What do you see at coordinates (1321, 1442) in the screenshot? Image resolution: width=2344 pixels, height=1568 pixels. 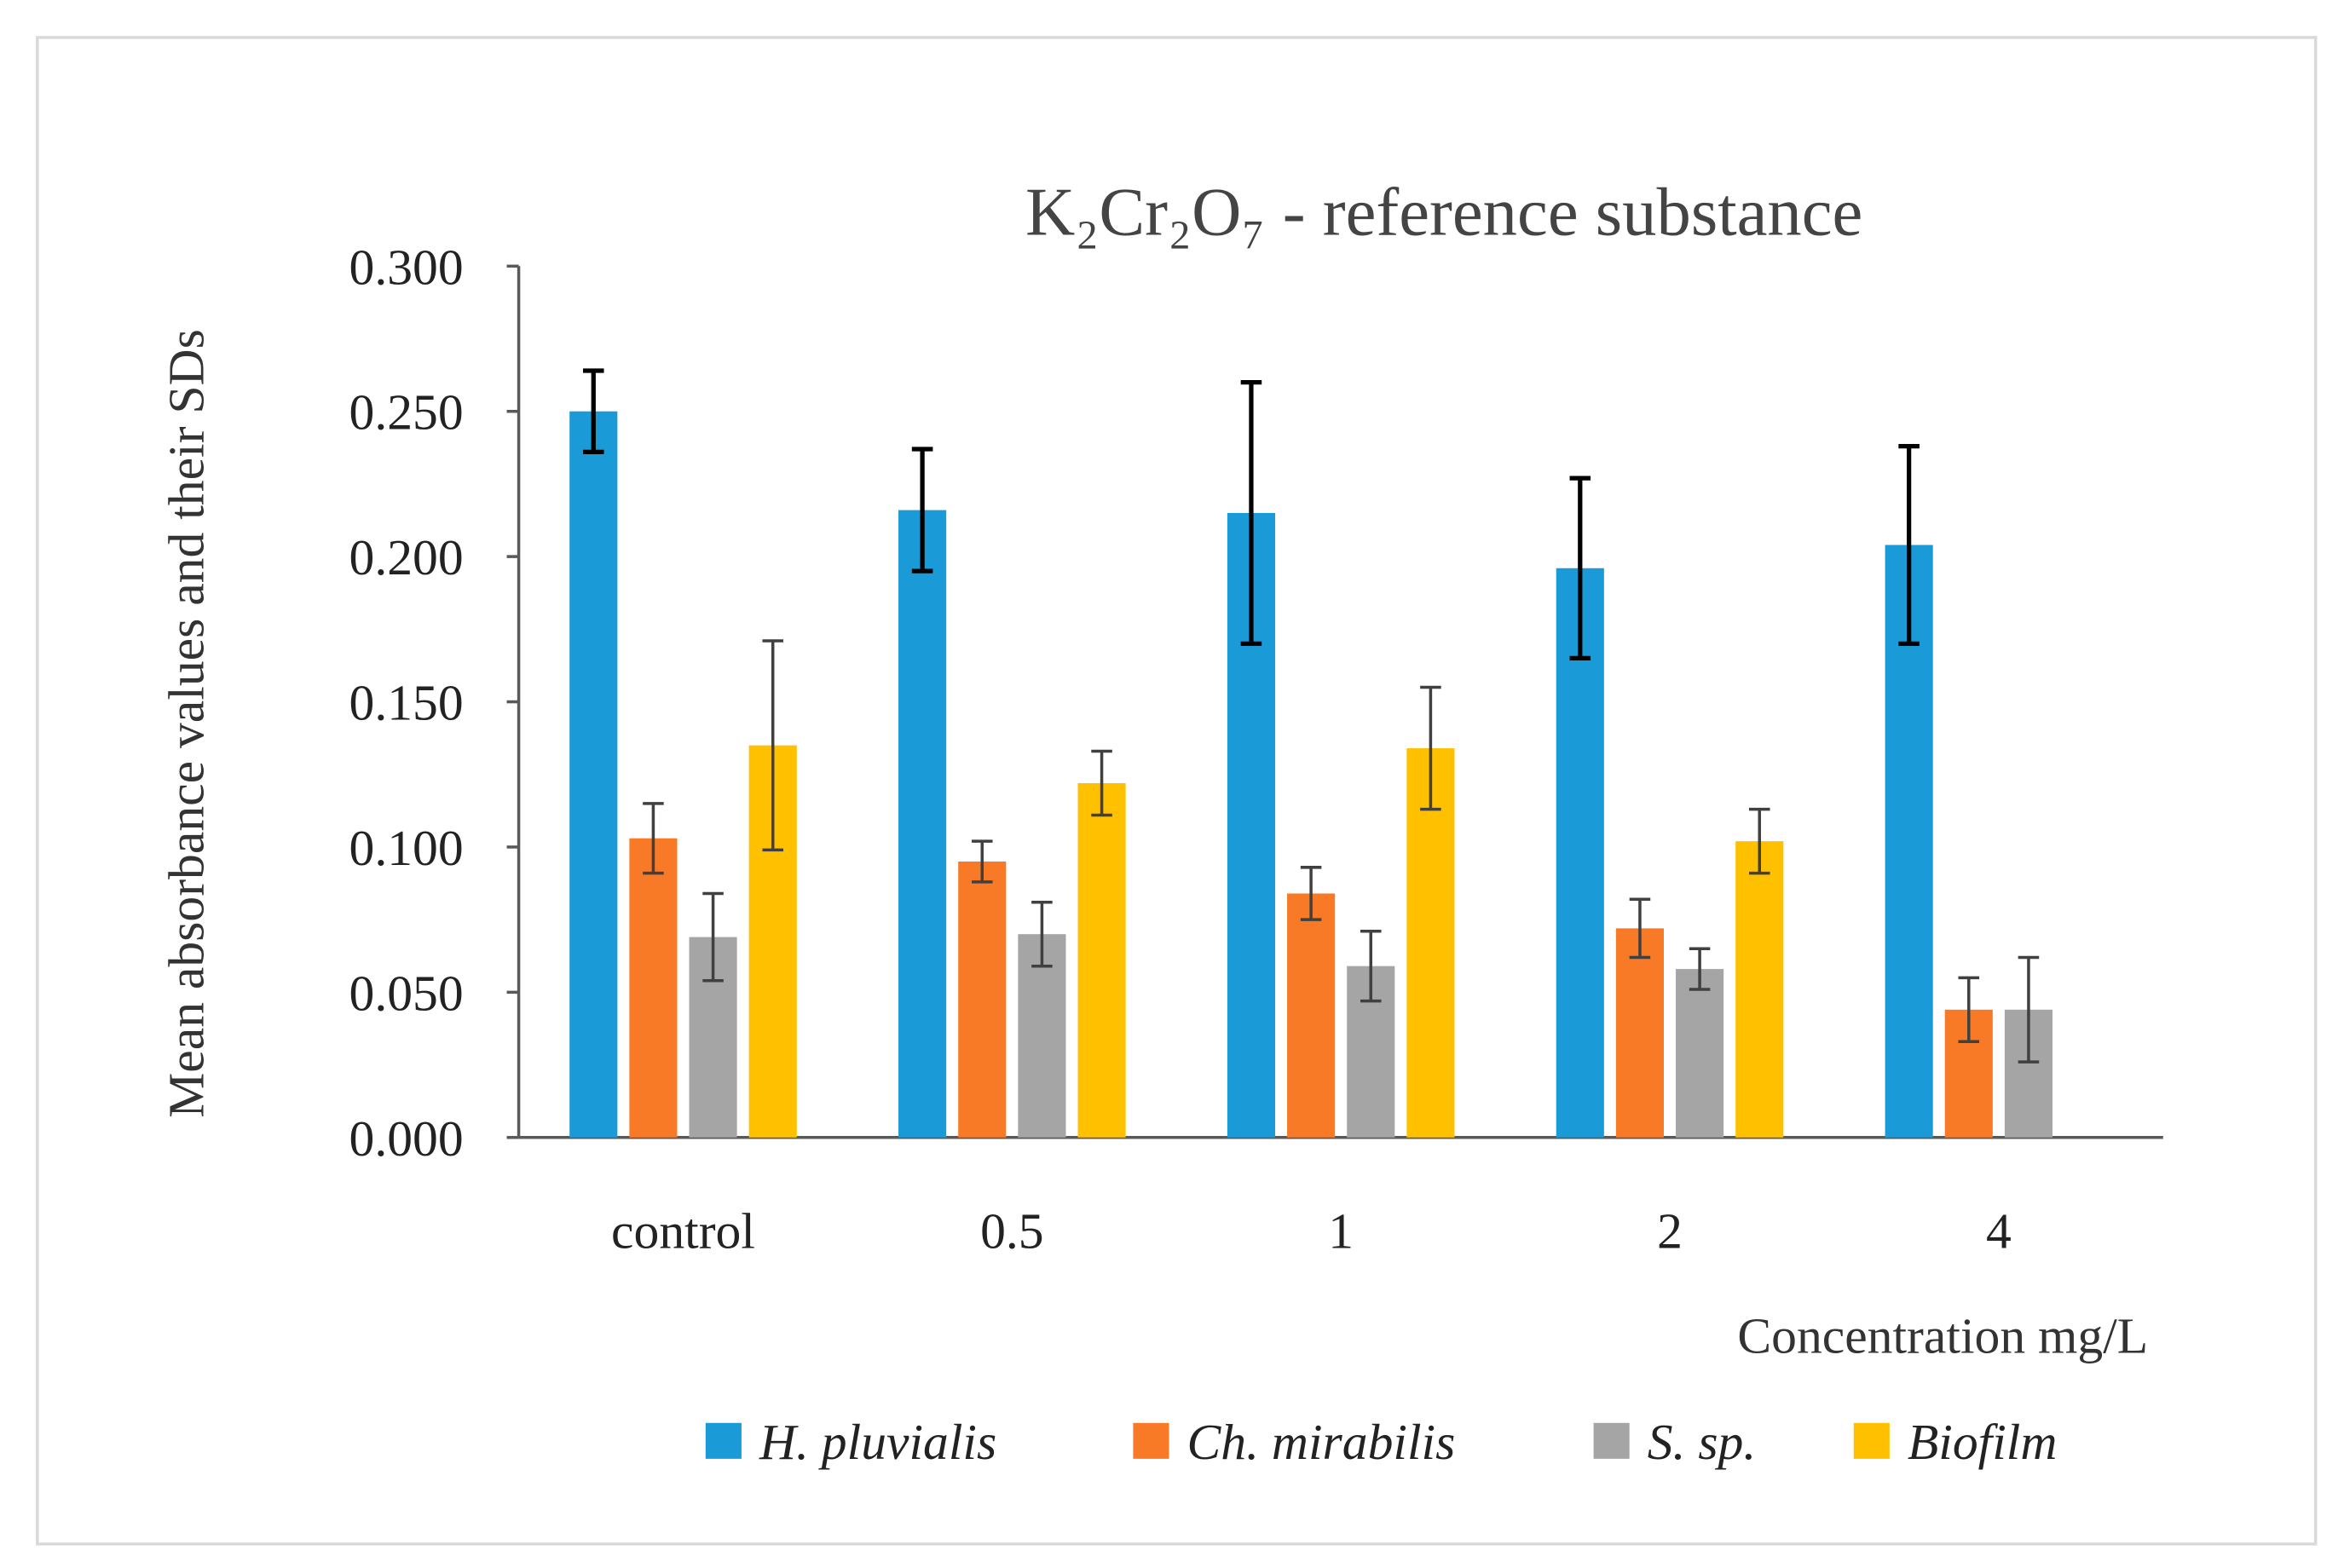 I see `legend-label: Ch. mirabilis` at bounding box center [1321, 1442].